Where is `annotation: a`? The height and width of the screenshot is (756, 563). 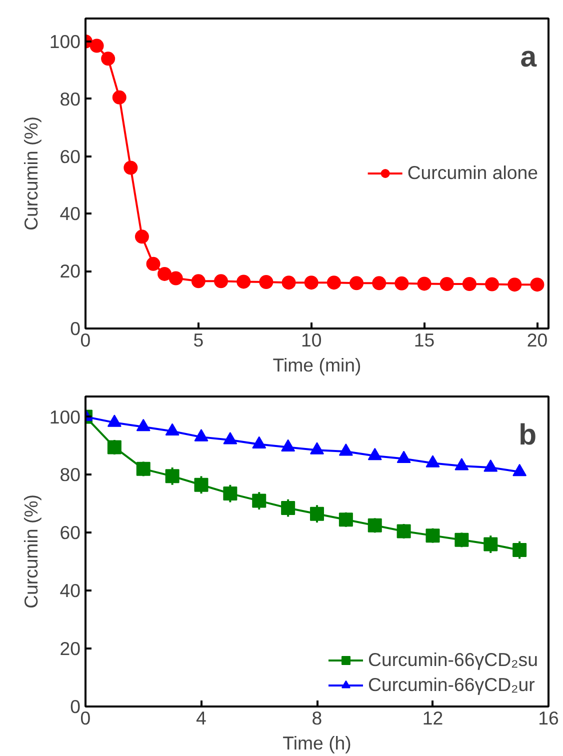 annotation: a is located at coordinates (529, 57).